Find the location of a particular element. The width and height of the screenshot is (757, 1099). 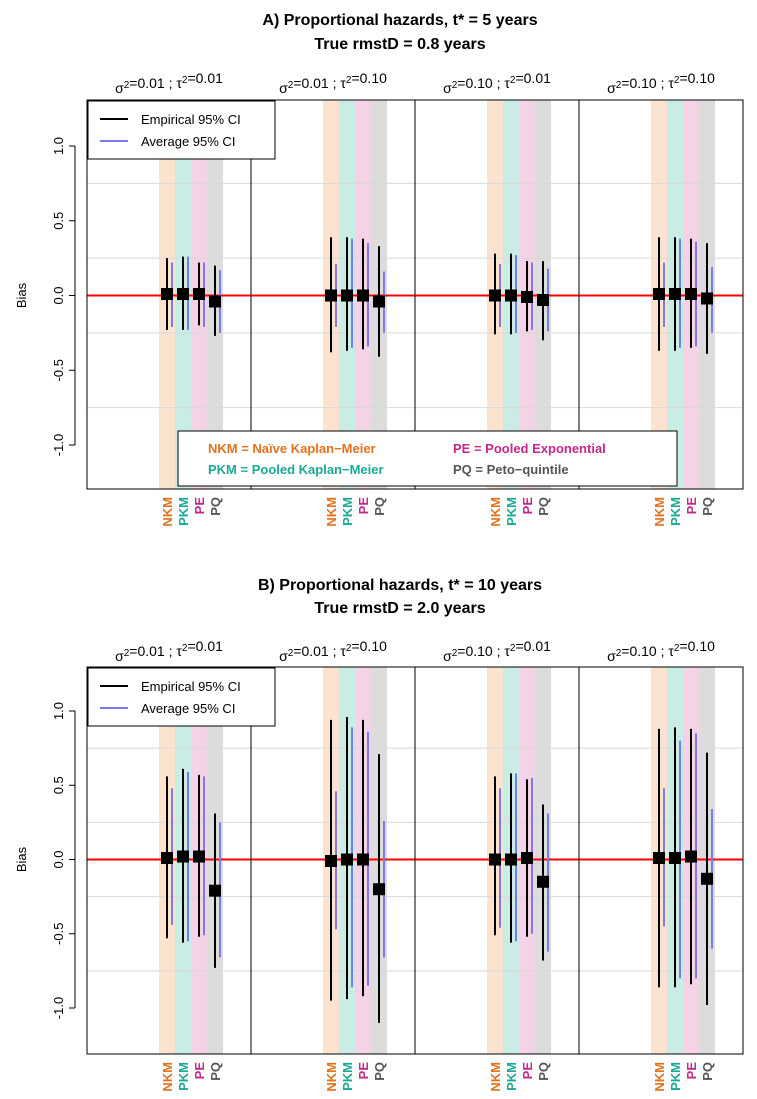

chart-subtitle: True rmstD = 0.8 years is located at coordinates (399, 44).